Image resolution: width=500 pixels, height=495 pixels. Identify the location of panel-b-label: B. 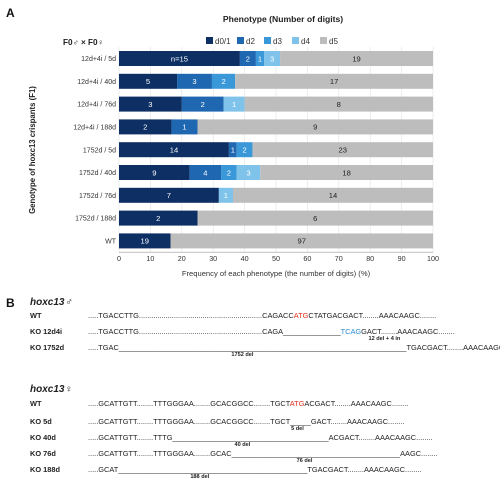
(10, 303).